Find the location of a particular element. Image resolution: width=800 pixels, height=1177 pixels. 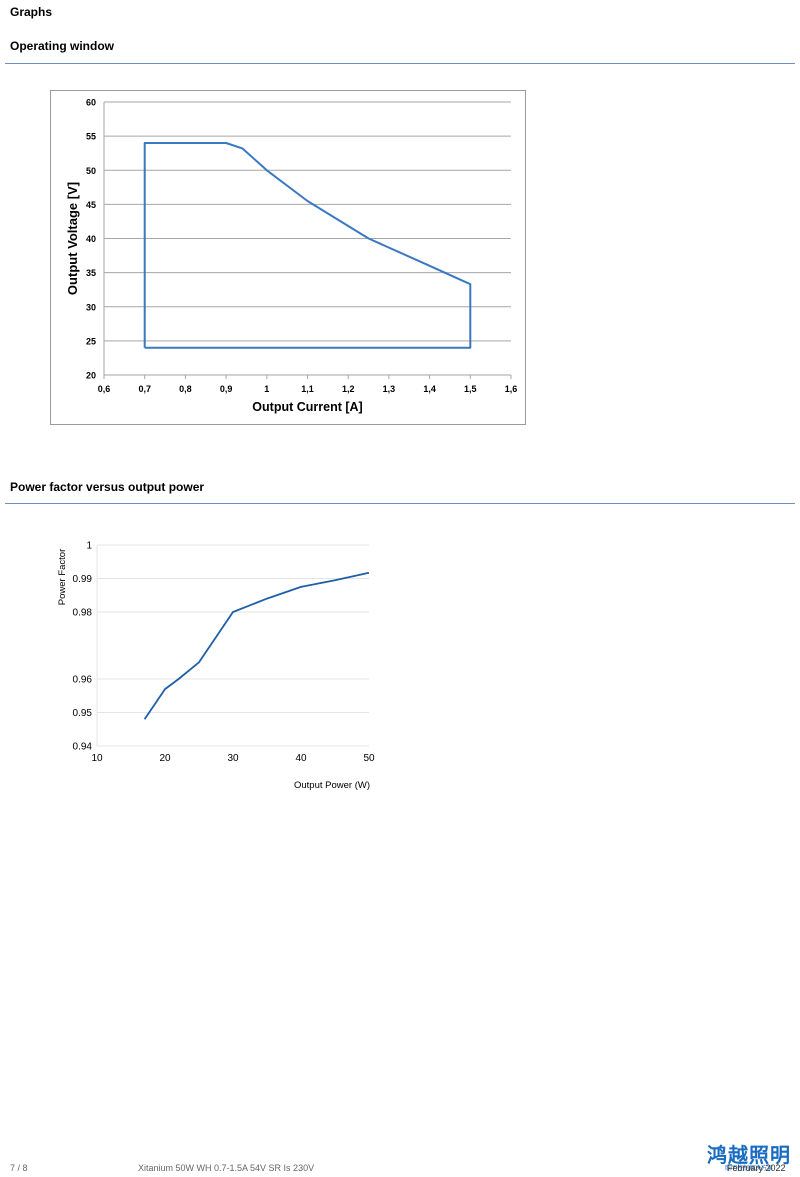

section-title-power-factor: Power factor versus output power is located at coordinates (107, 487).